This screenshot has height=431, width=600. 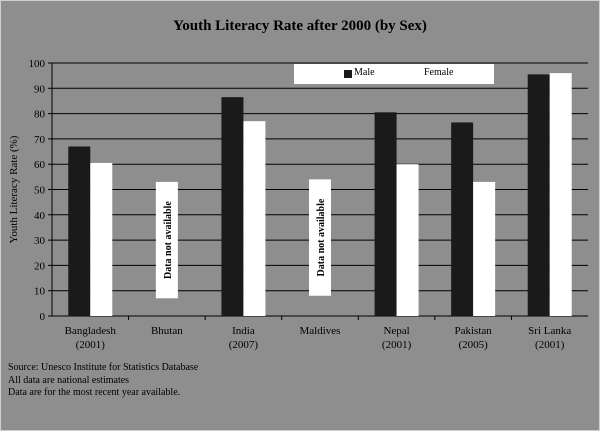 What do you see at coordinates (40, 191) in the screenshot?
I see `y-tick-label-50: 50` at bounding box center [40, 191].